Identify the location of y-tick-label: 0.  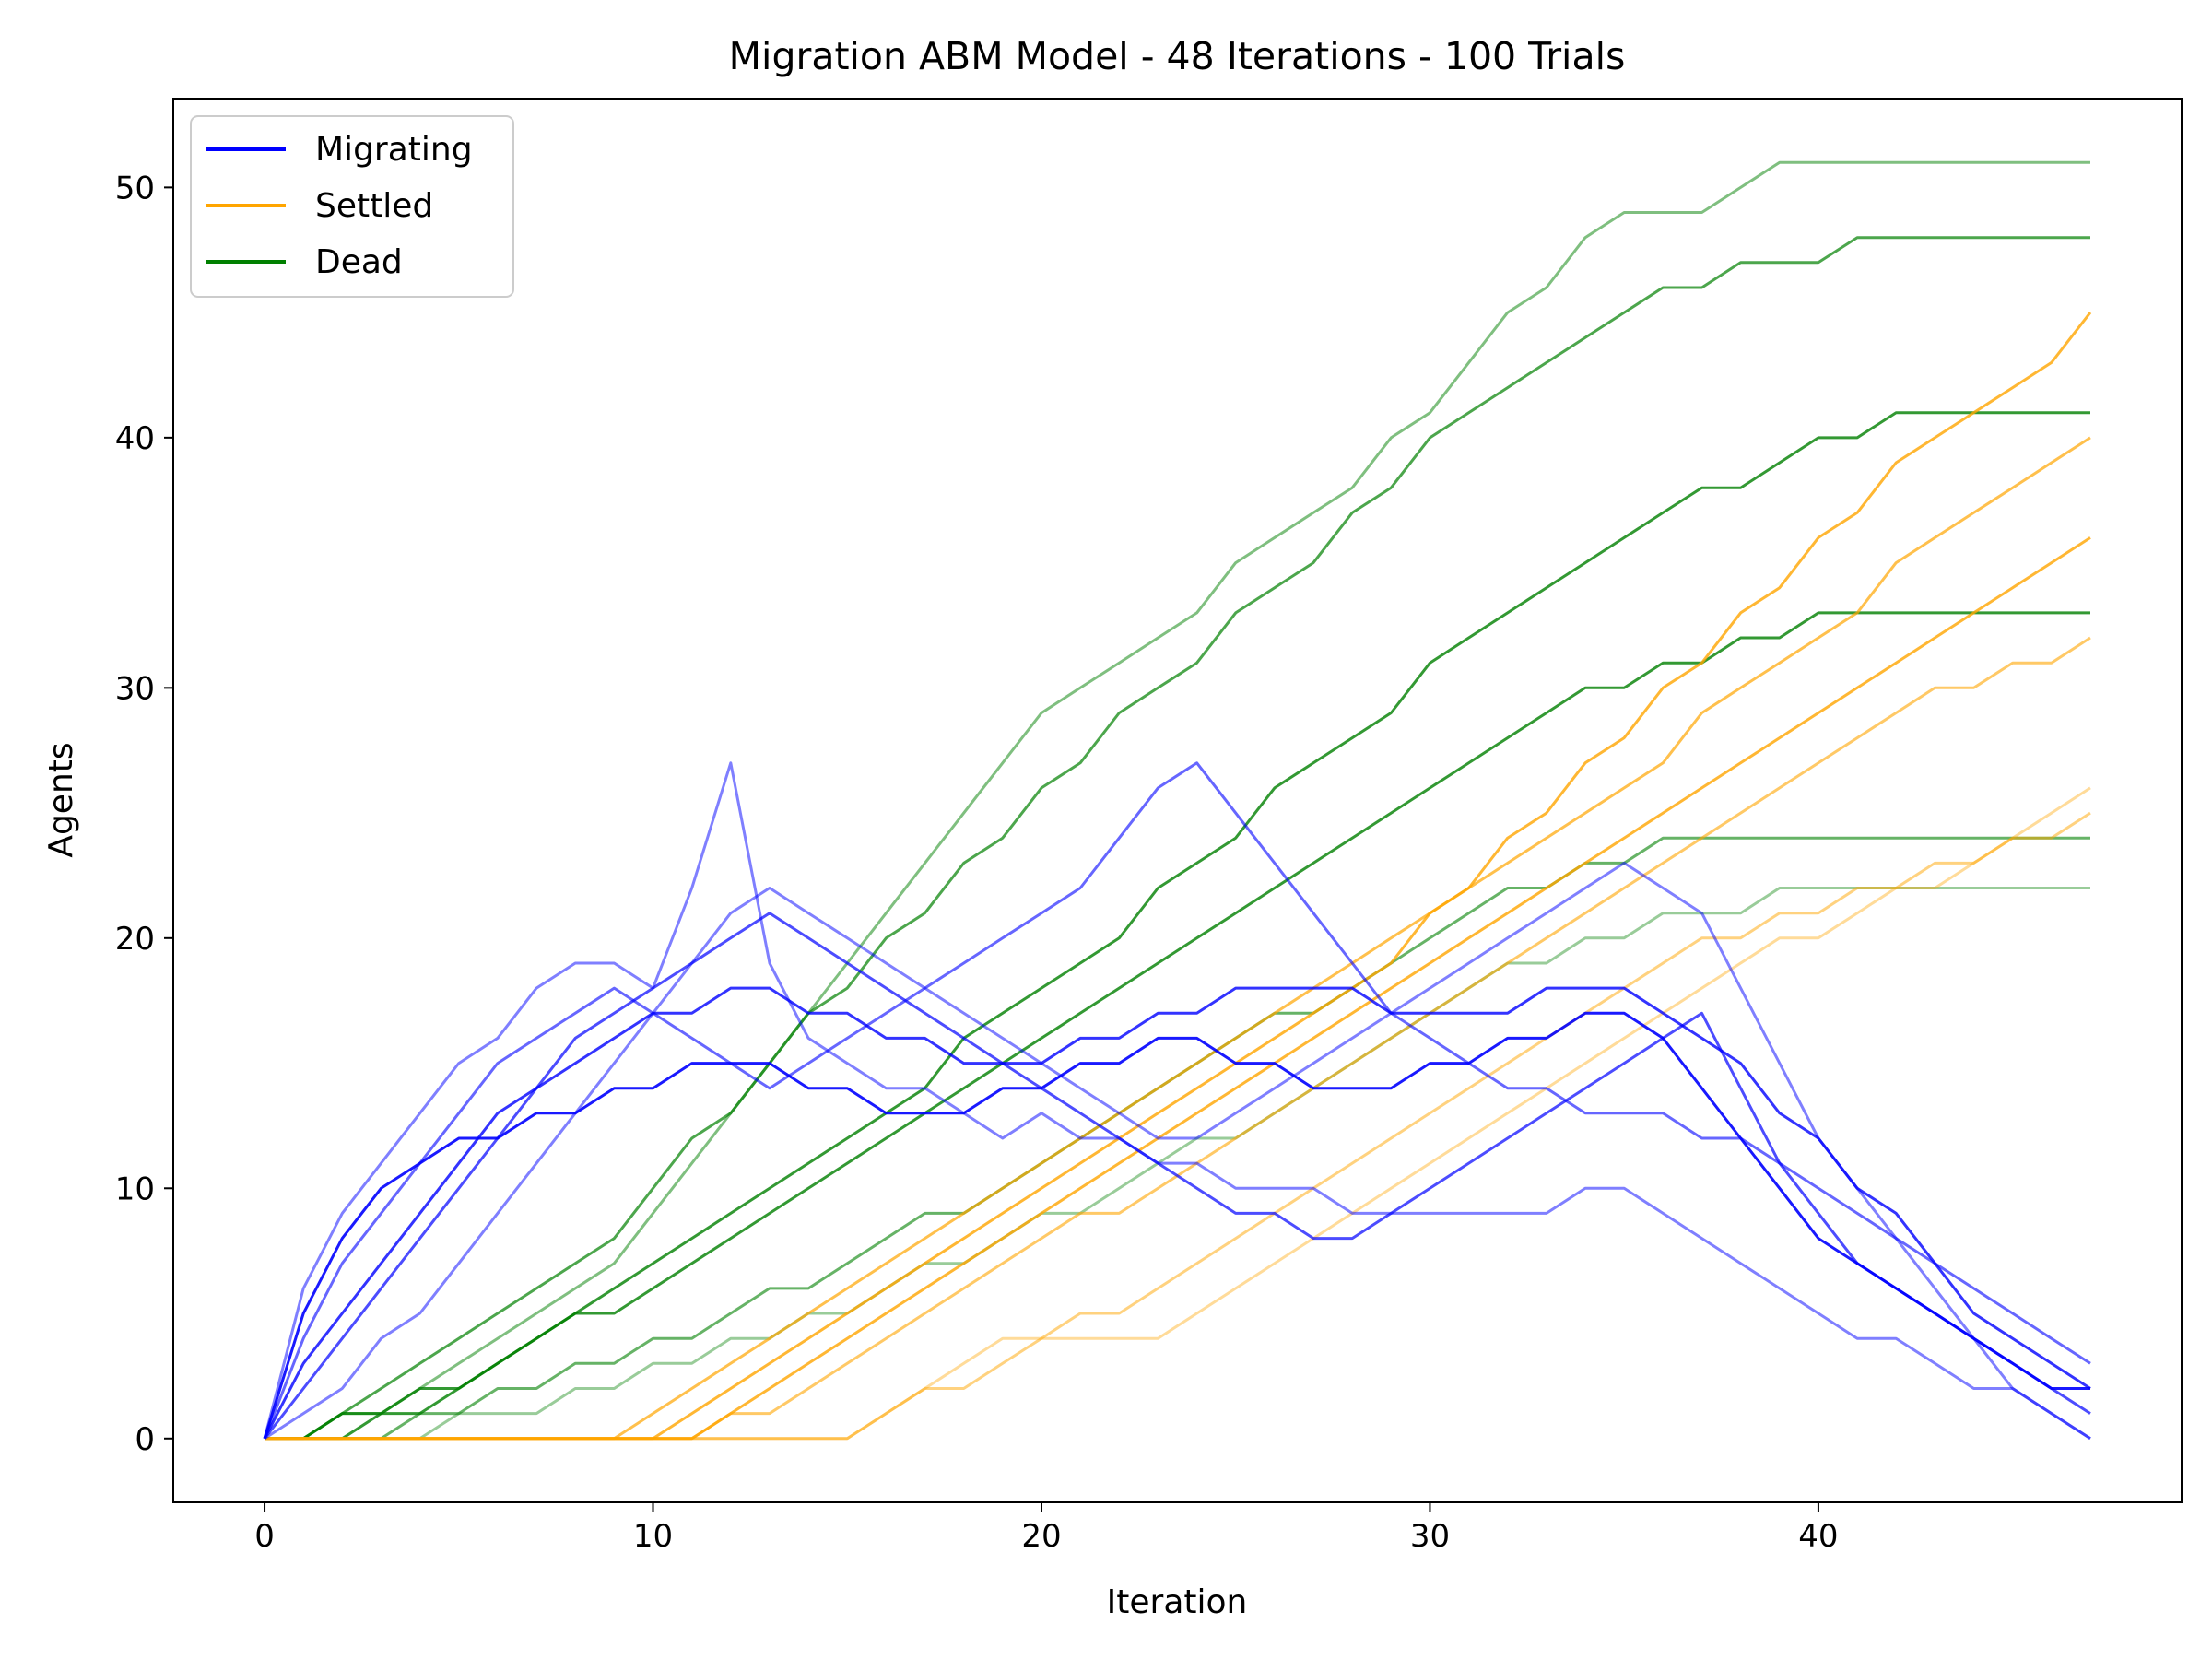
(145, 1439).